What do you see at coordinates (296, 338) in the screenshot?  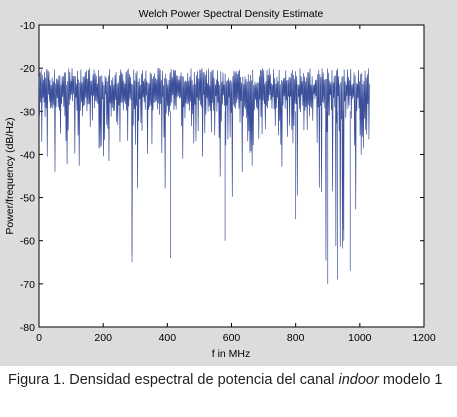 I see `x-tick-label: 800` at bounding box center [296, 338].